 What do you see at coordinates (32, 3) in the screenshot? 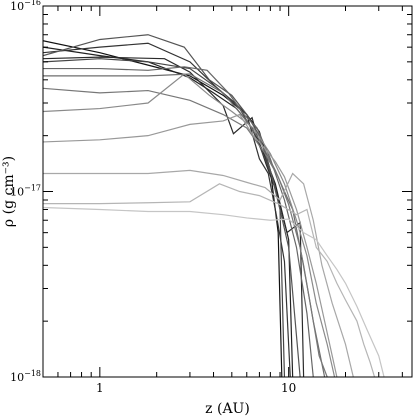
I see `y-tick-exponent: −16` at bounding box center [32, 3].